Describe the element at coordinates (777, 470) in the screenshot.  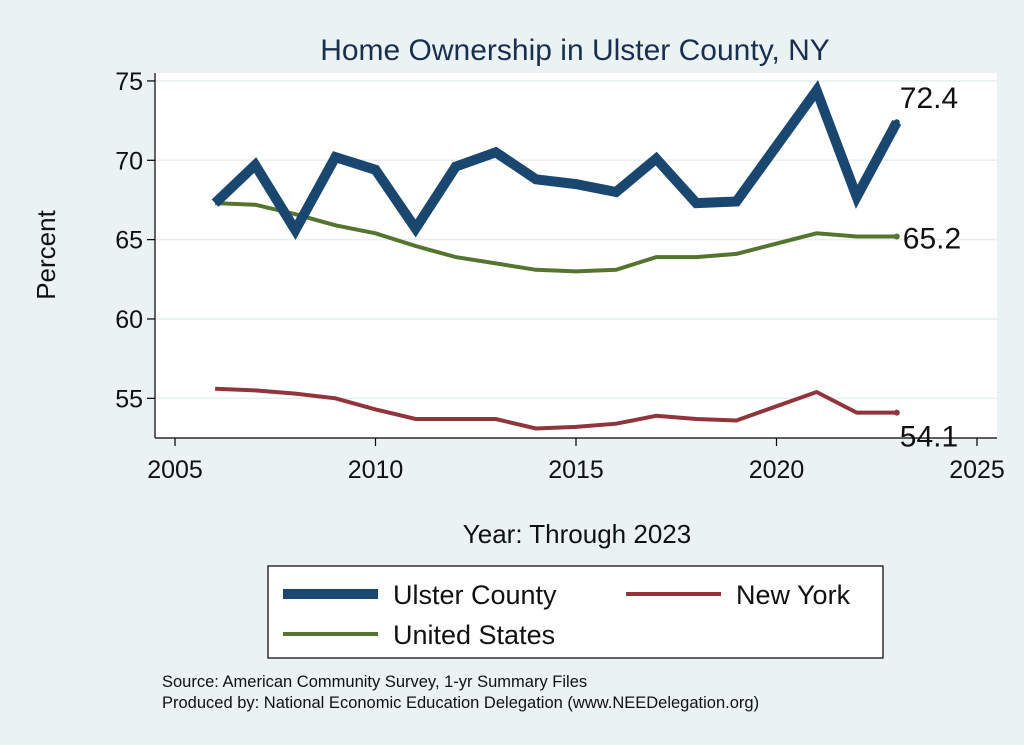
I see `x-tick-label: 2020` at that location.